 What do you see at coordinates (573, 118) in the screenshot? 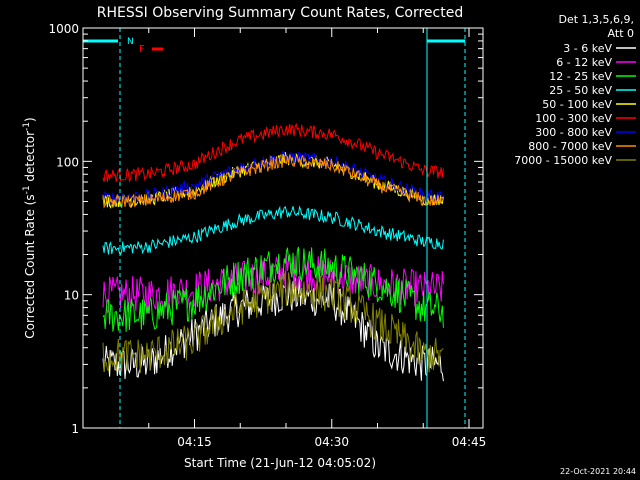
I see `legend-label: 100 - 300 keV` at bounding box center [573, 118].